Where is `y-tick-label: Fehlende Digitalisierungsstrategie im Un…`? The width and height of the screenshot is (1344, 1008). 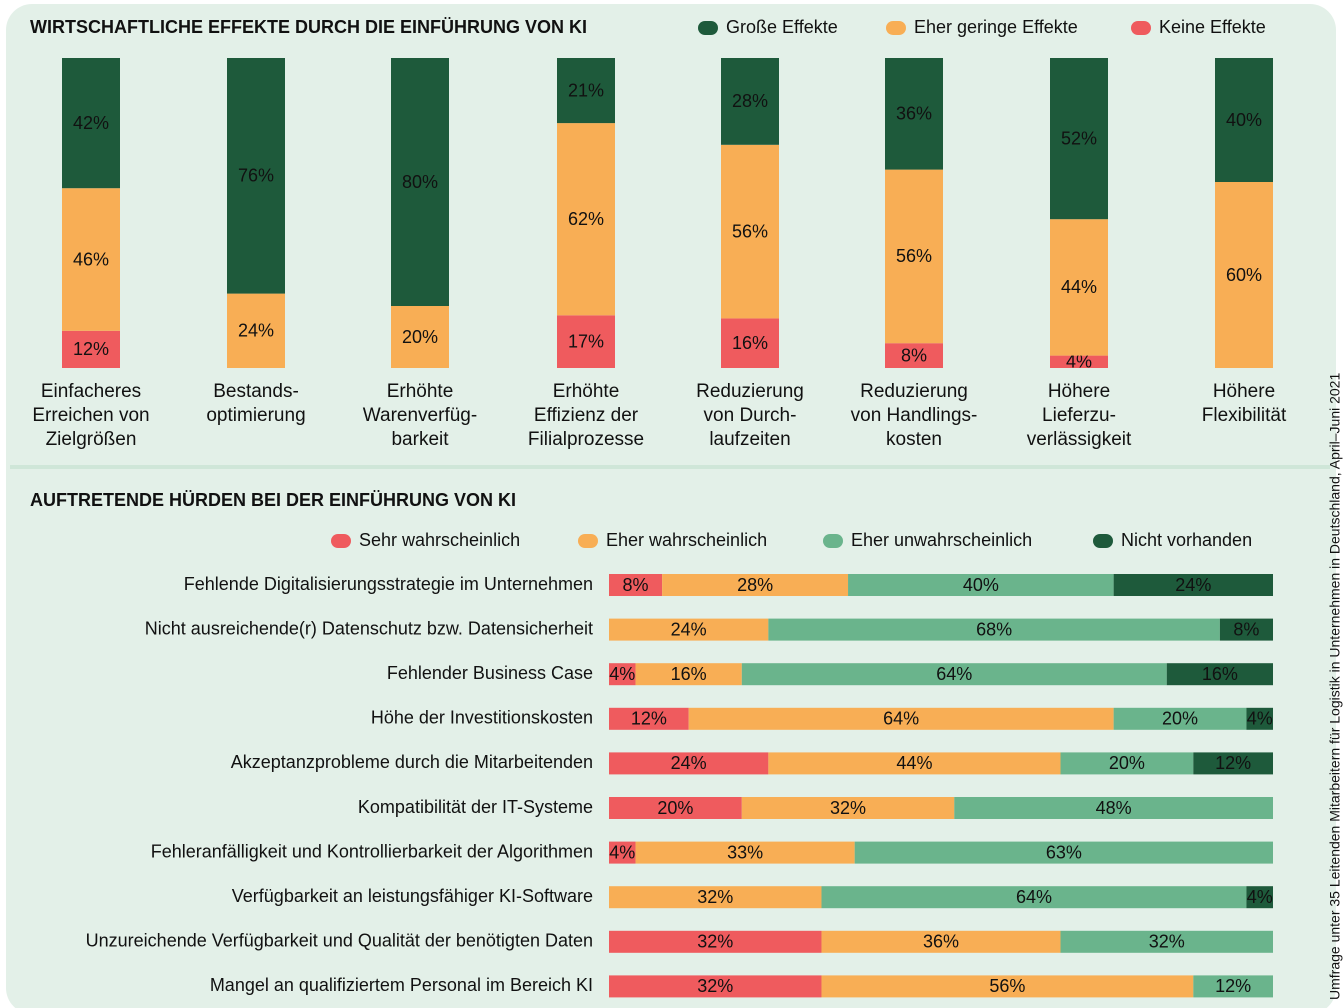 y-tick-label: Fehlende Digitalisierungsstrategie im Un… is located at coordinates (388, 584).